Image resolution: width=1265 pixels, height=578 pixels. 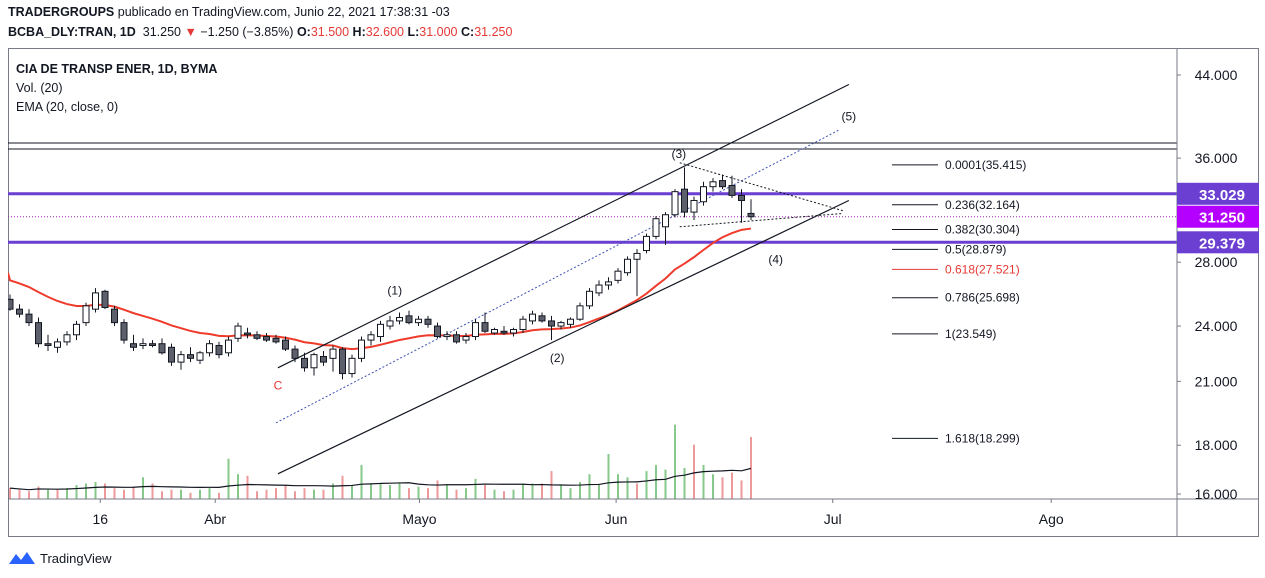 What do you see at coordinates (761, 220) in the screenshot?
I see `triangle-lower-line` at bounding box center [761, 220].